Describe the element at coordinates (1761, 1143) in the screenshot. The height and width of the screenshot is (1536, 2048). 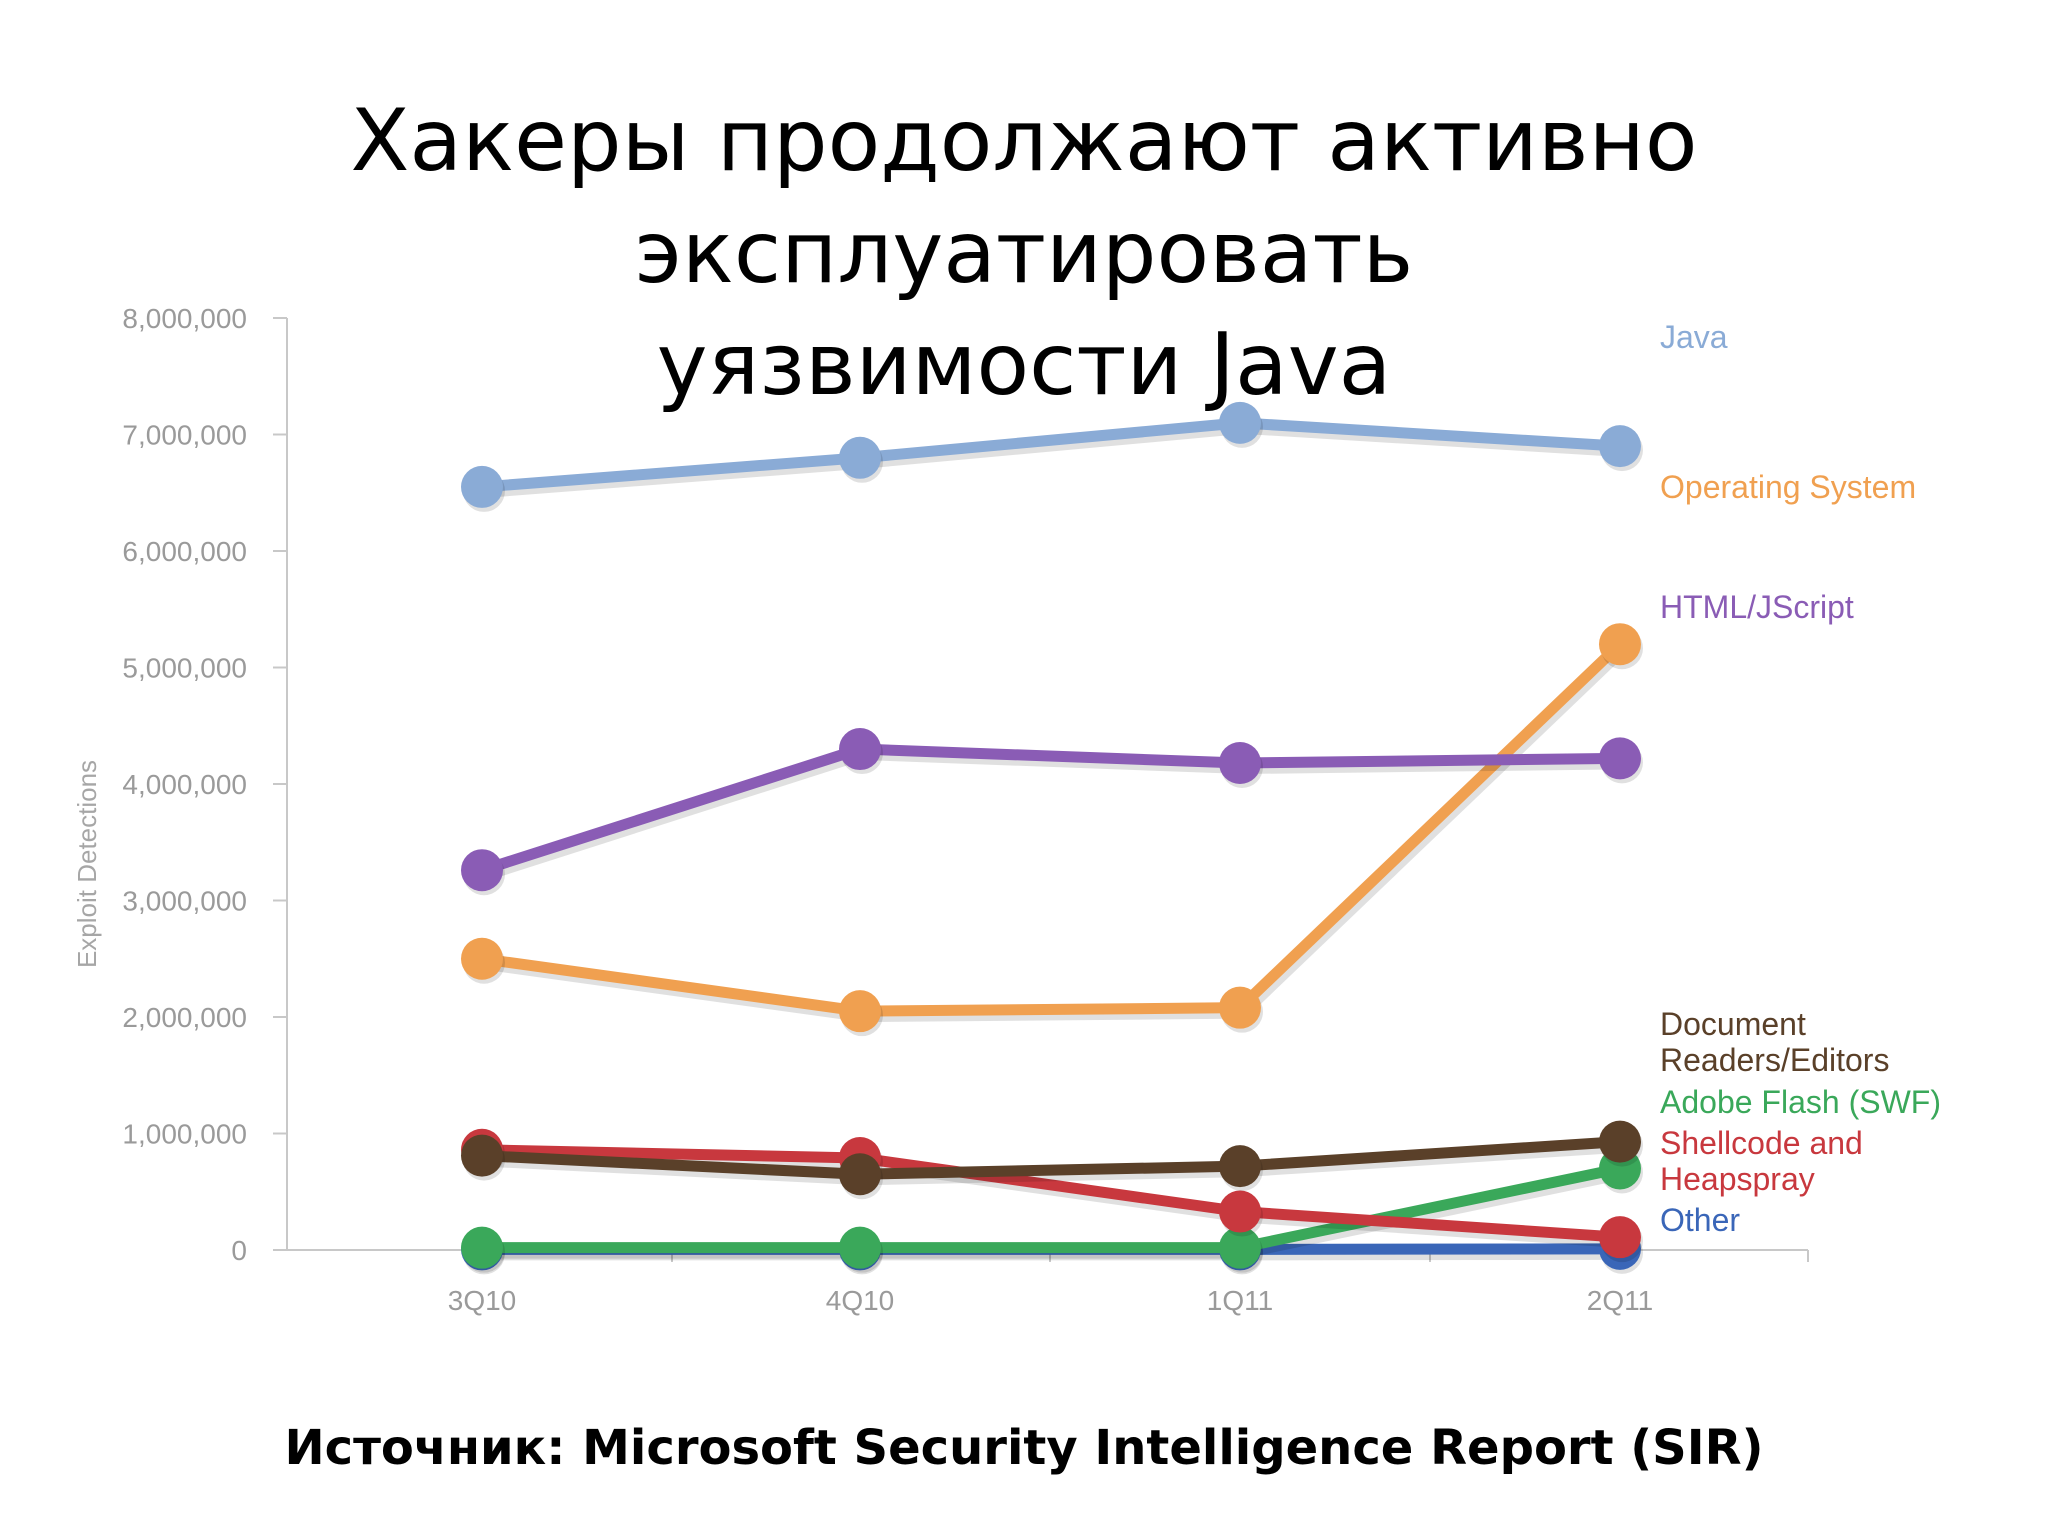
I see `series-label-shellcode-and-heapspray: Shellcode and` at that location.